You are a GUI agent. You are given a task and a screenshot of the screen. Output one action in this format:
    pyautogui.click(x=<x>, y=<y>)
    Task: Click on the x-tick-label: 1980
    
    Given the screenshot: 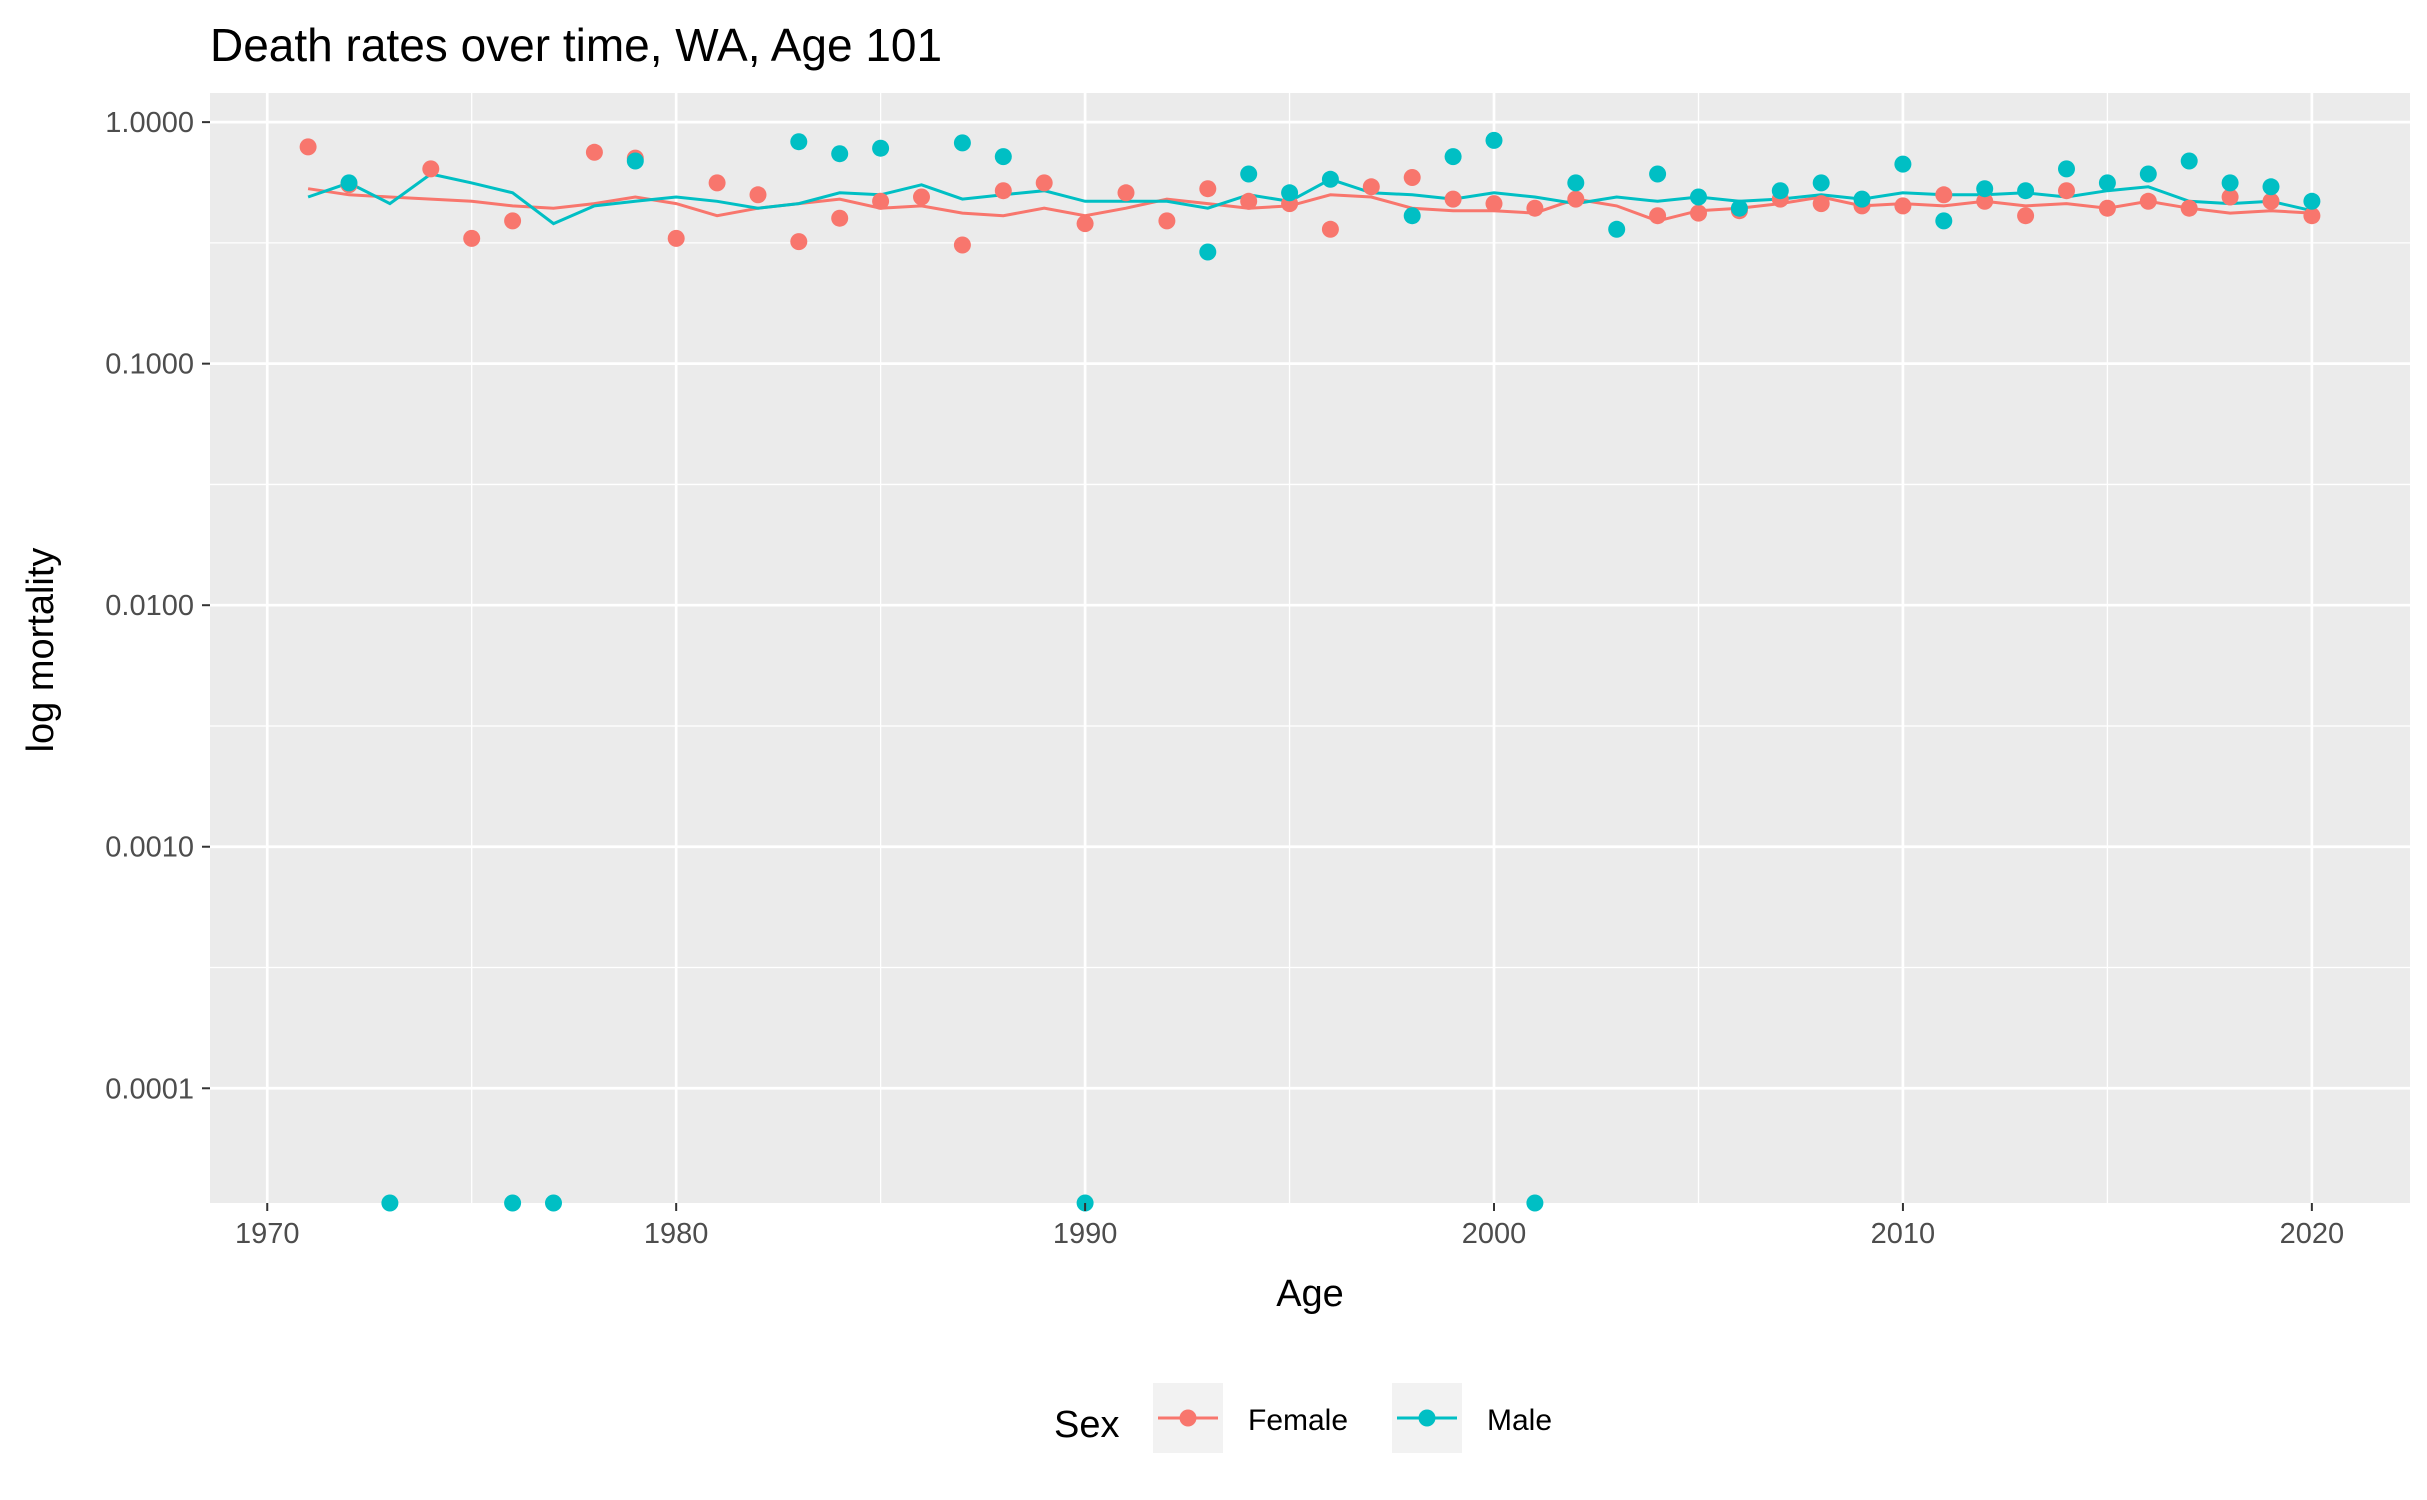 What is the action you would take?
    pyautogui.click(x=676, y=1234)
    